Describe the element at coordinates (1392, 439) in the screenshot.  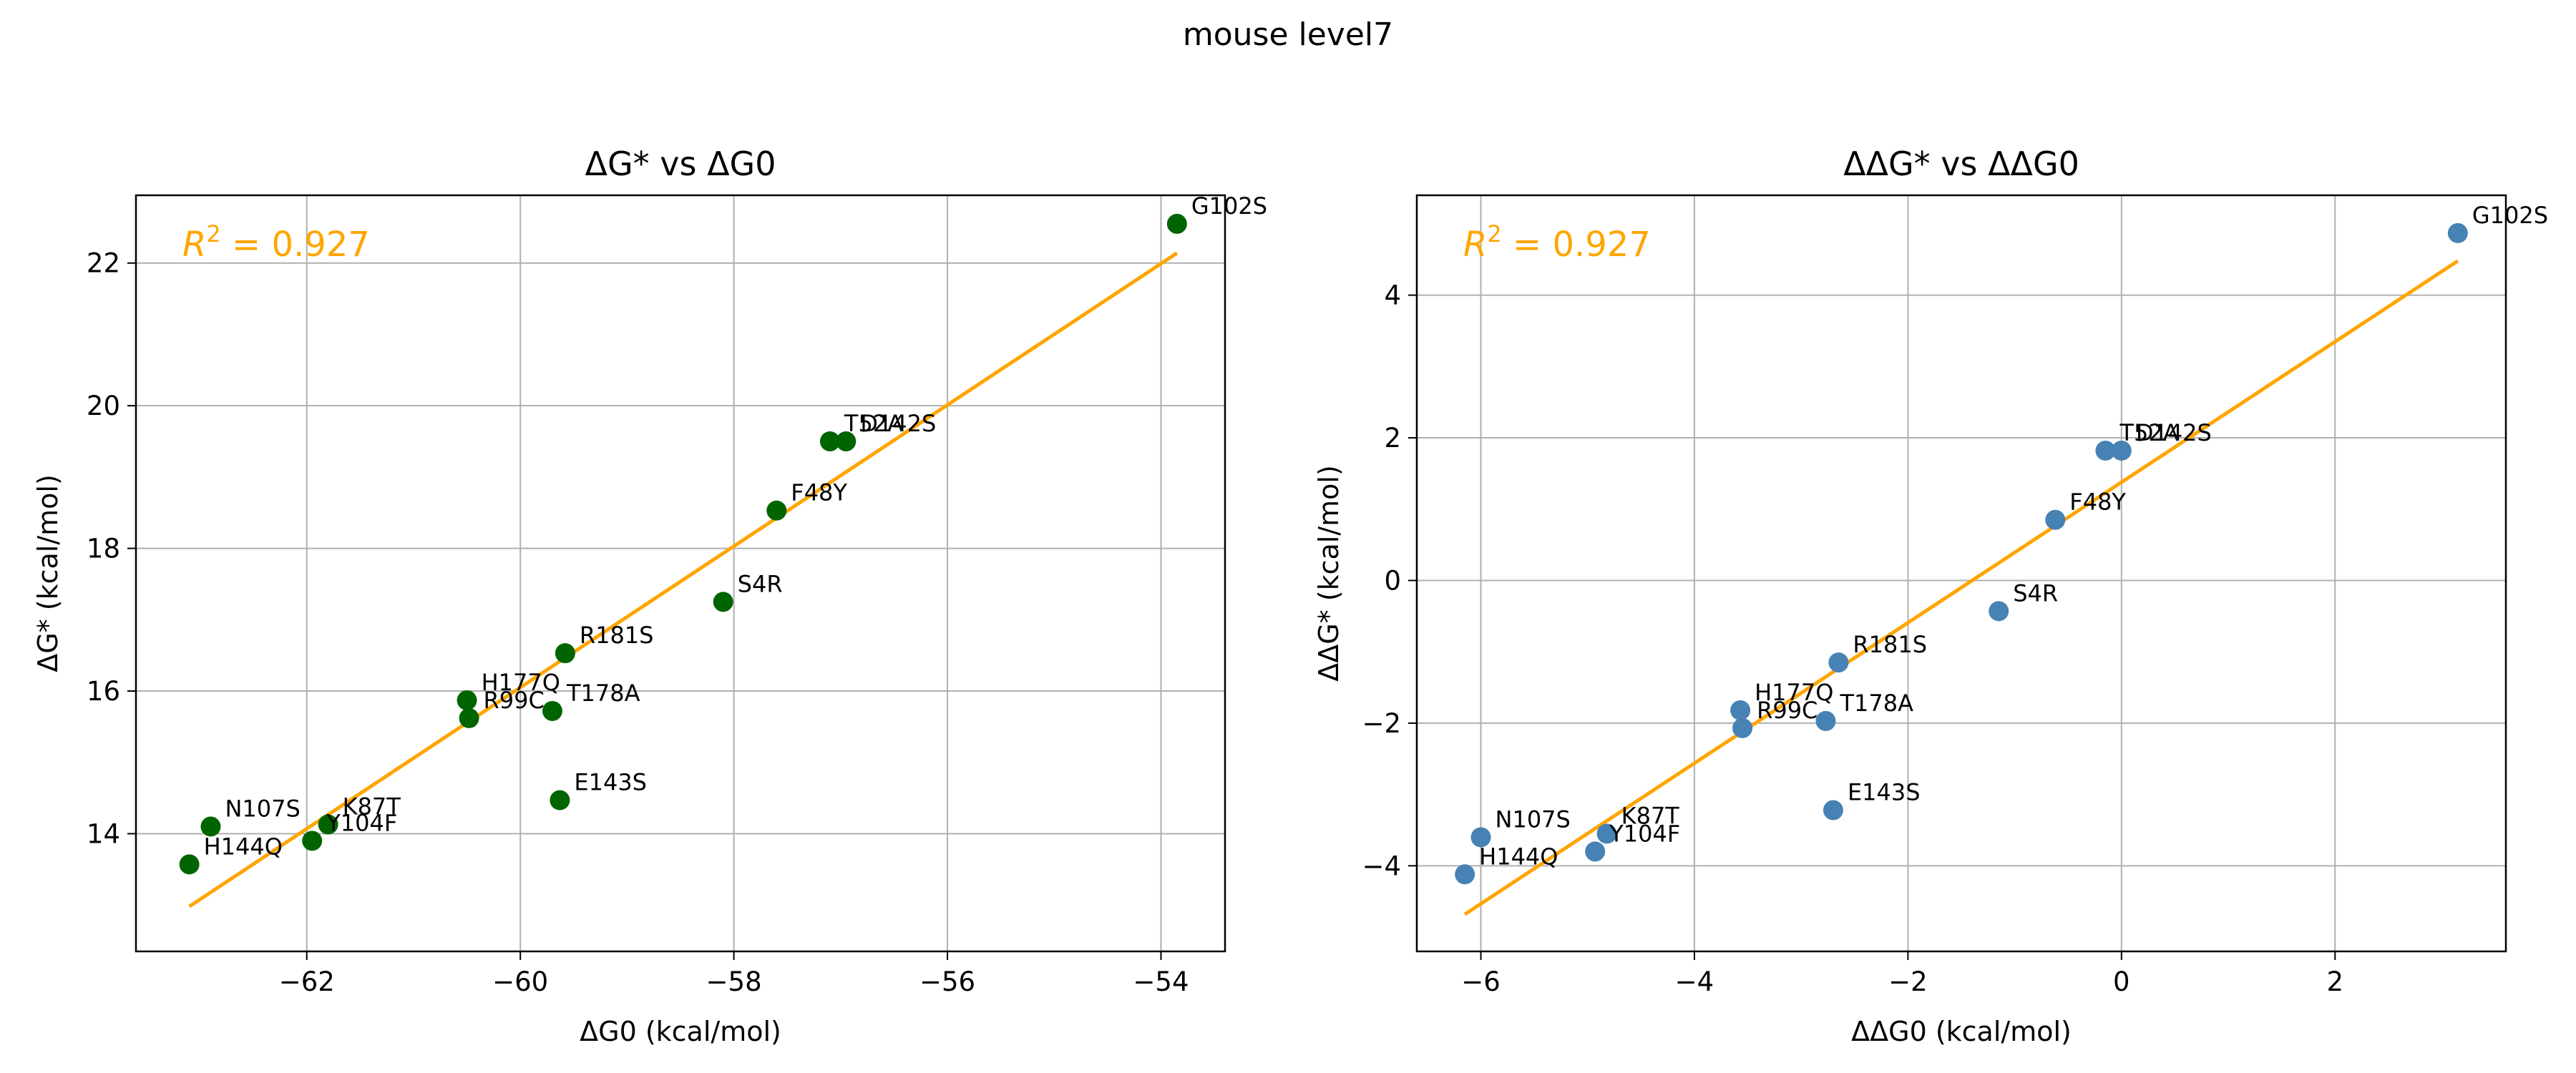
I see `y-tick-label: 2` at that location.